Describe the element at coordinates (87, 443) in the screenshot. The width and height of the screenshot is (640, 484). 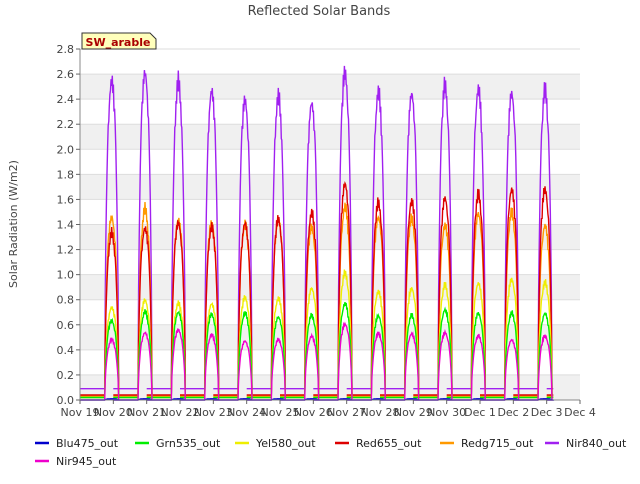
I see `legend-label: Blu475_out` at that location.